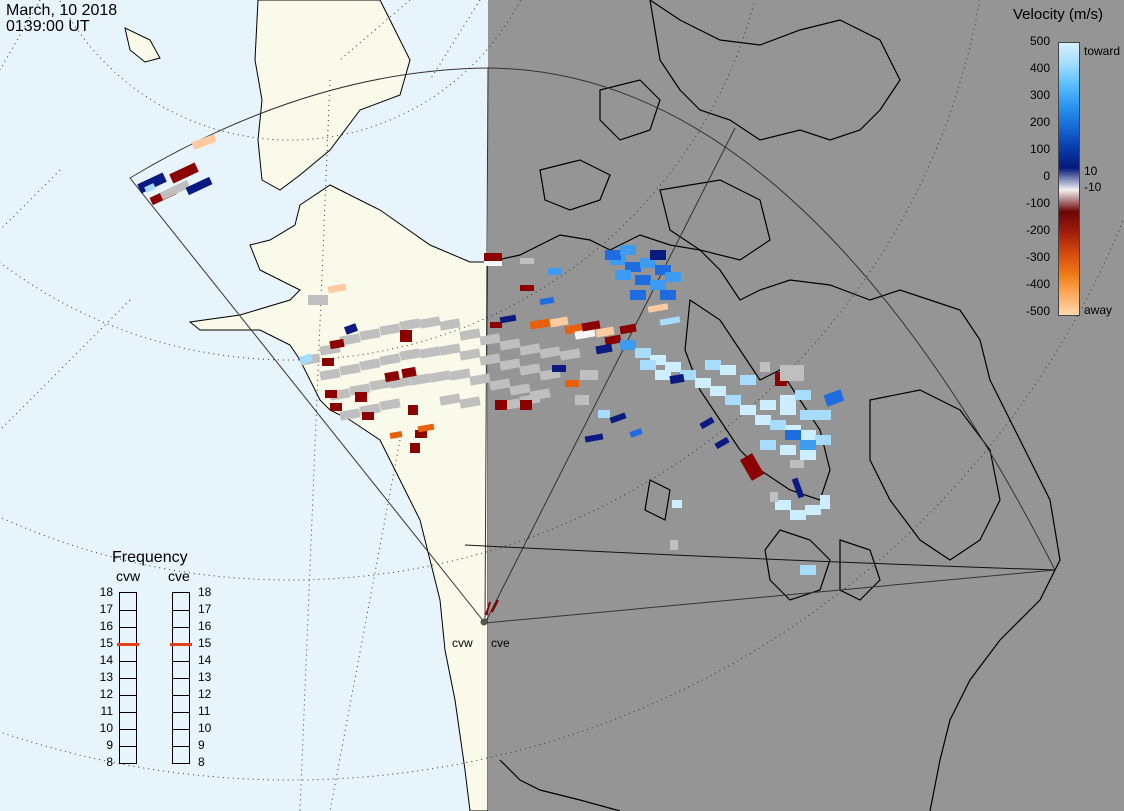 The width and height of the screenshot is (1124, 811). Describe the element at coordinates (1102, 51) in the screenshot. I see `colorbar-toward-label: toward` at that location.